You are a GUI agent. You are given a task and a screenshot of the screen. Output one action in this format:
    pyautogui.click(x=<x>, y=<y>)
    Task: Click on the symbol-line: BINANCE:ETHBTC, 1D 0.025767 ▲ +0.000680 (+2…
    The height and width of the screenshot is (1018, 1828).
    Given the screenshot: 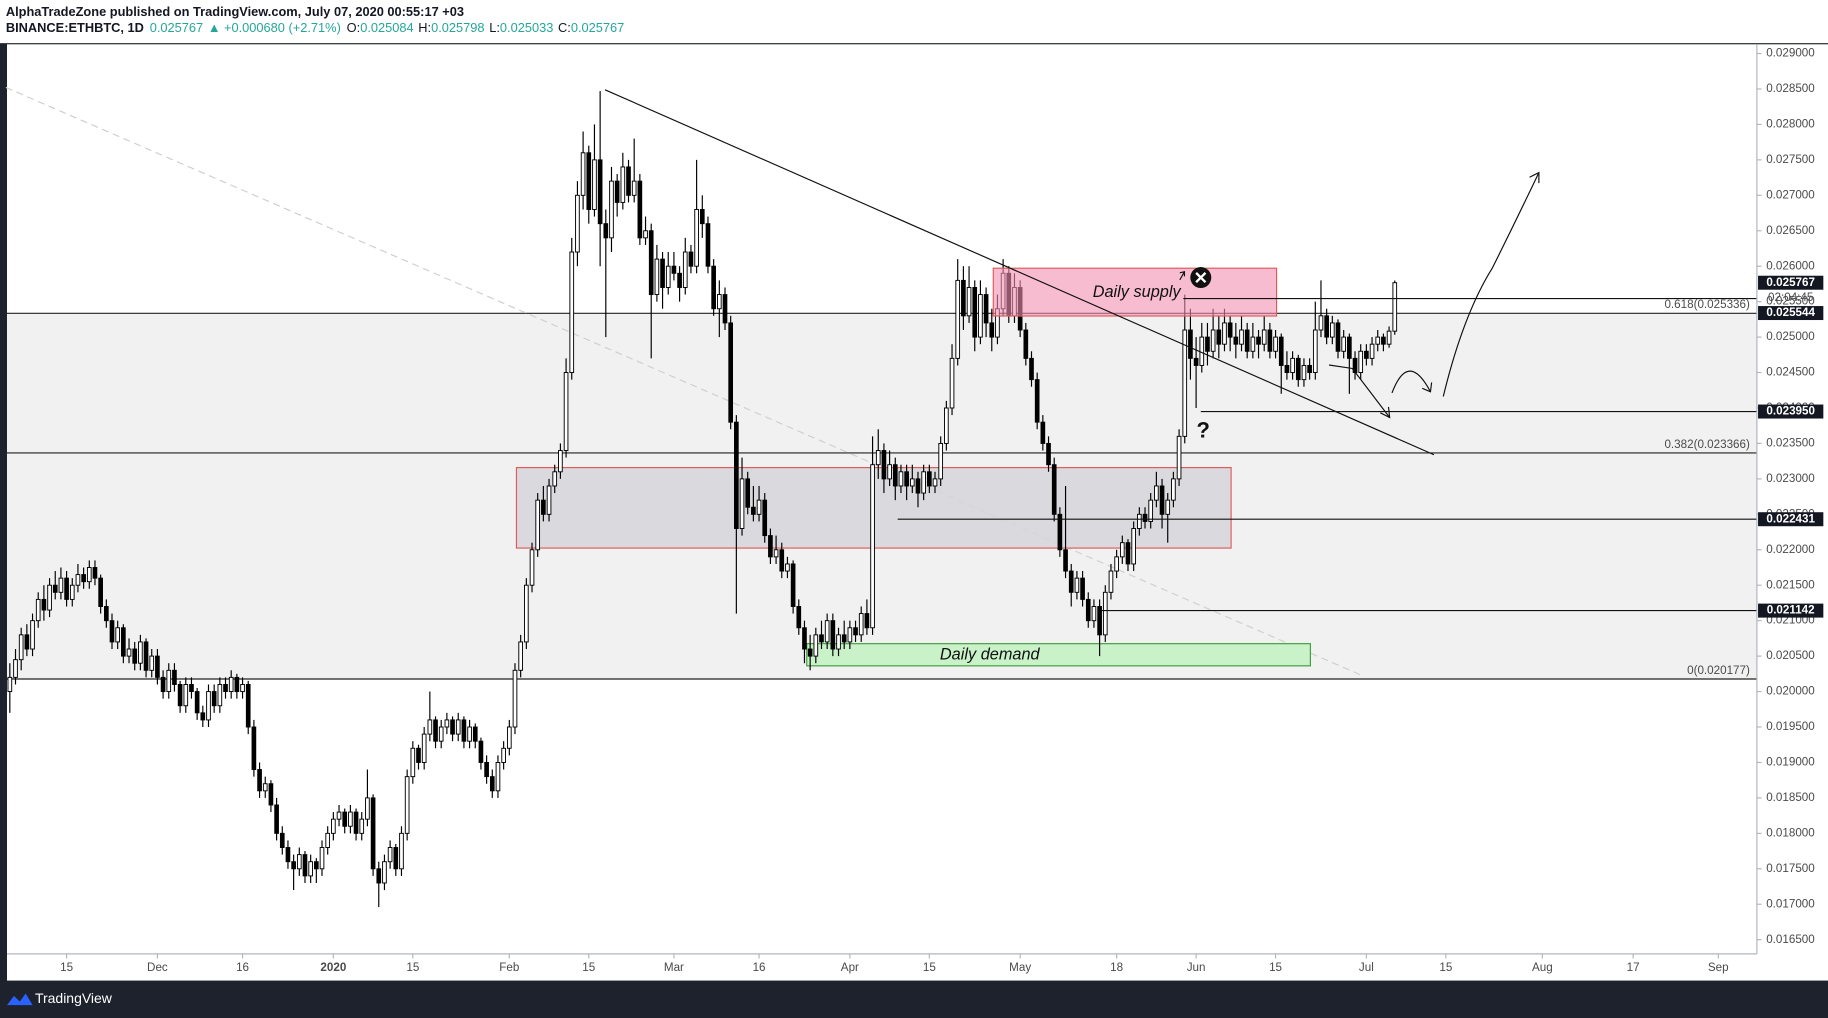 What is the action you would take?
    pyautogui.click(x=315, y=28)
    